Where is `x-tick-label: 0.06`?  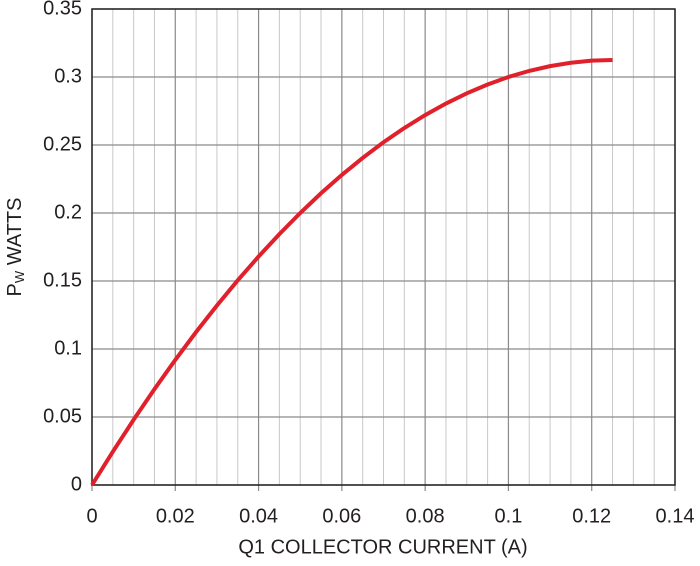
x-tick-label: 0.06 is located at coordinates (341, 516).